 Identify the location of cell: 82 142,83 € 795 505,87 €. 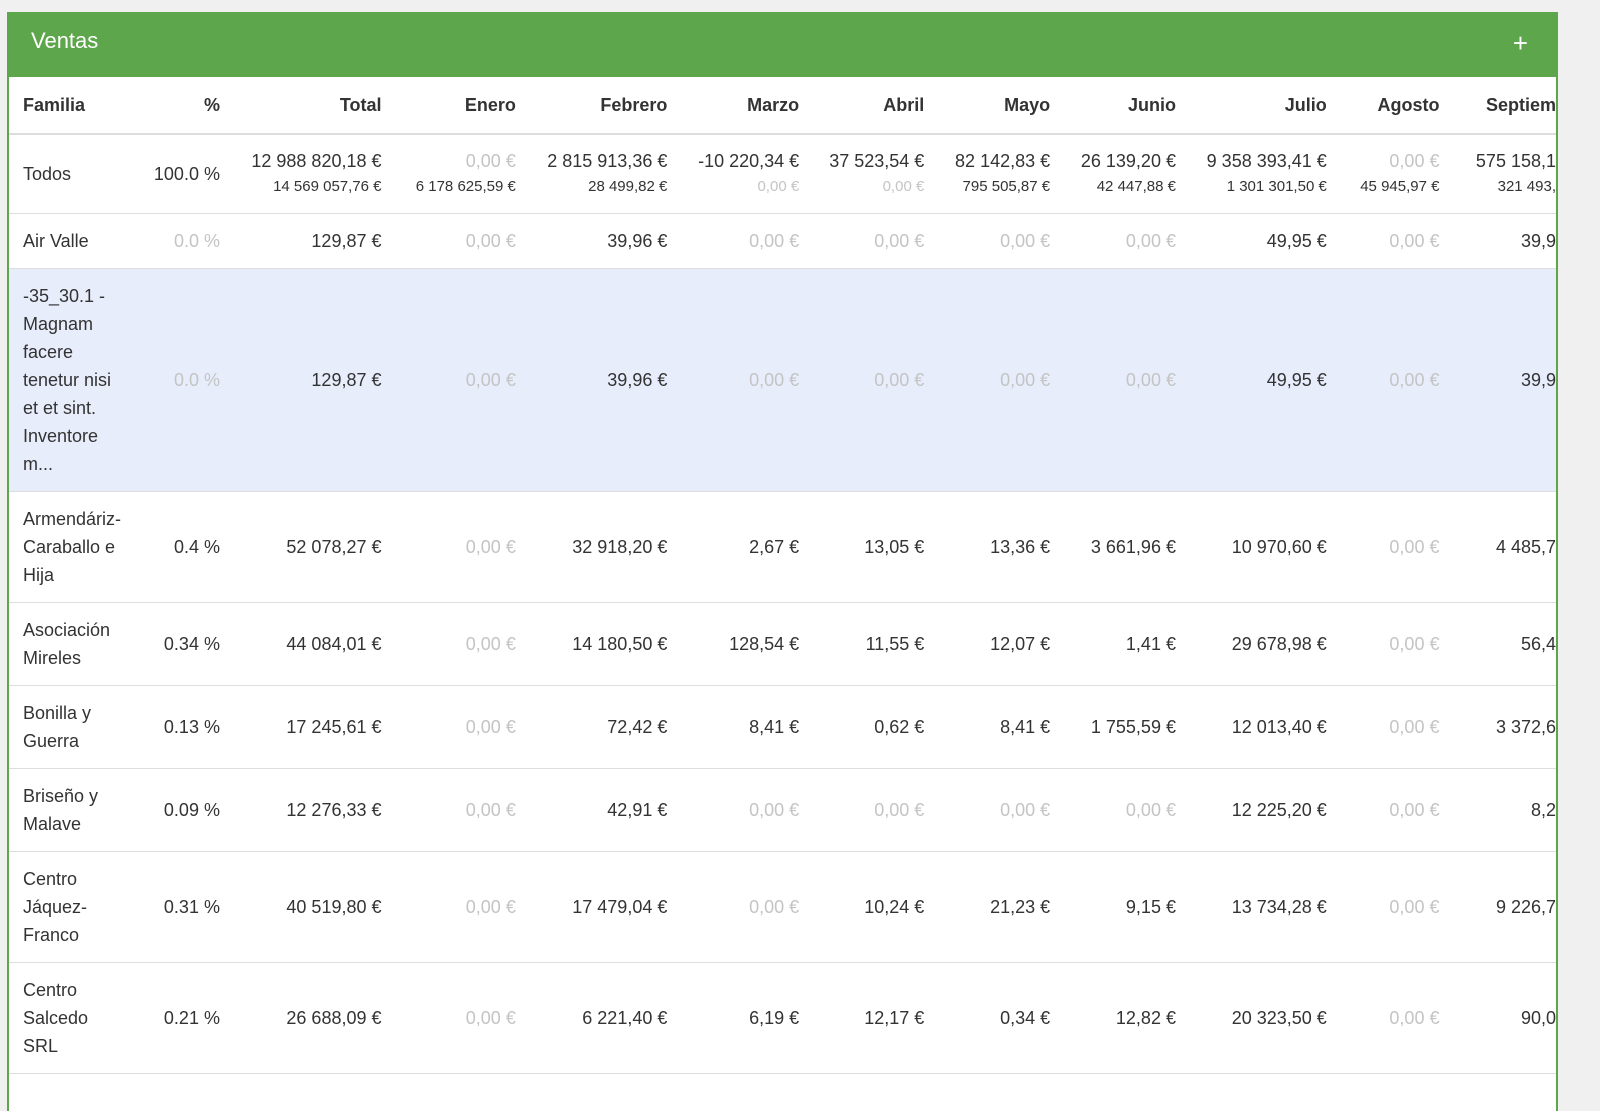
(1001, 174).